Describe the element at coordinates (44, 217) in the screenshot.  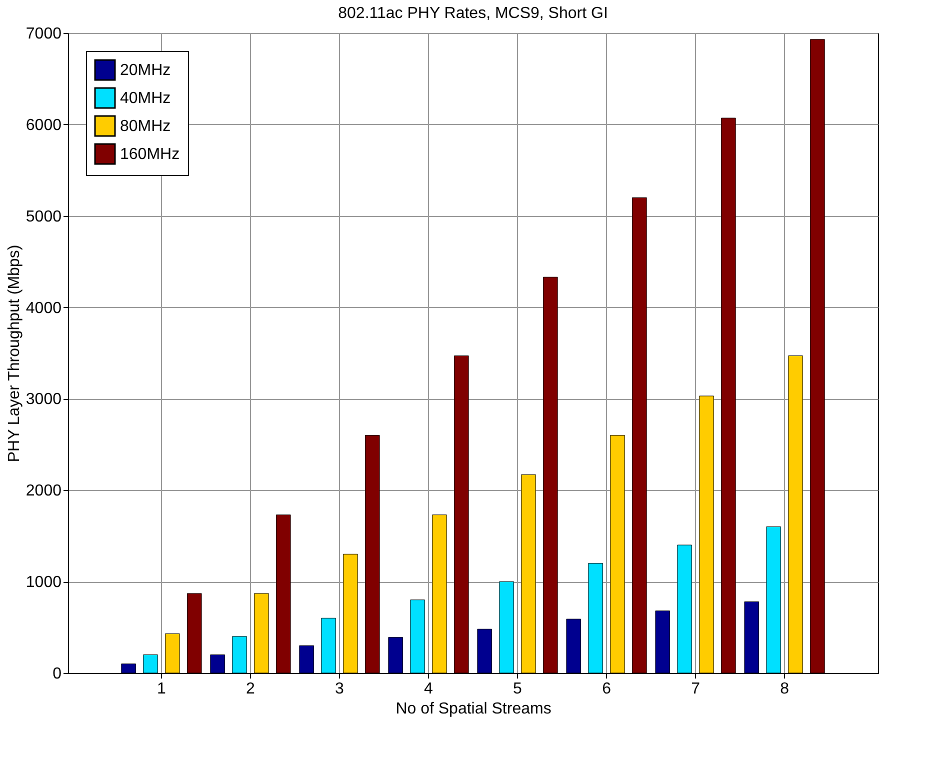
I see `y-tick-label: 5000` at that location.